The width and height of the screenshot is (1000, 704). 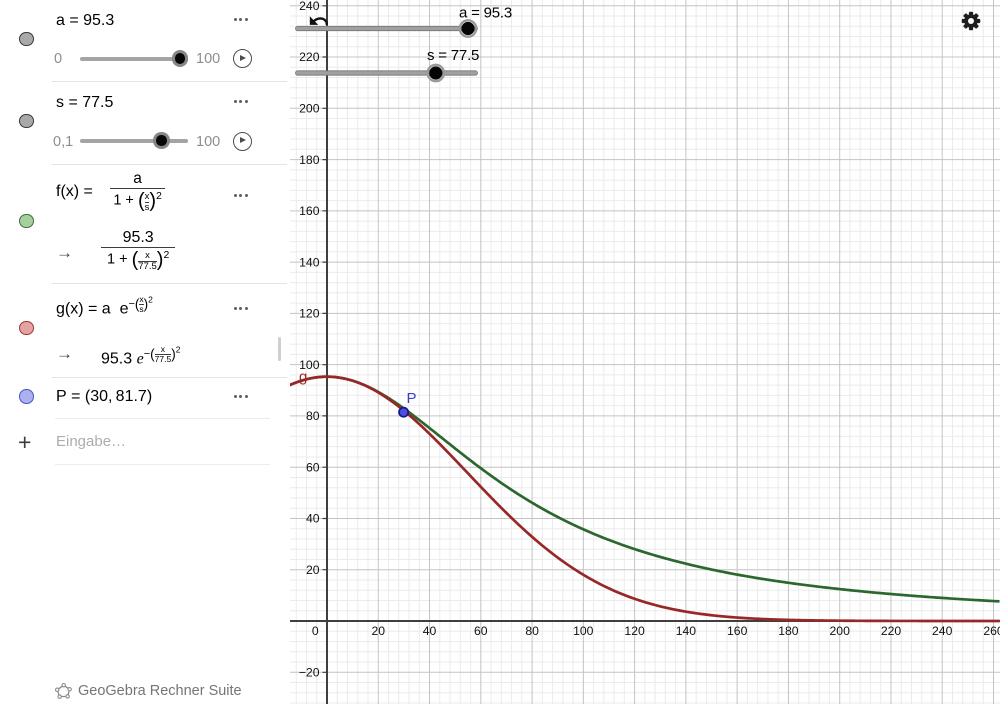 What do you see at coordinates (991, 631) in the screenshot?
I see `svg-text: 260` at bounding box center [991, 631].